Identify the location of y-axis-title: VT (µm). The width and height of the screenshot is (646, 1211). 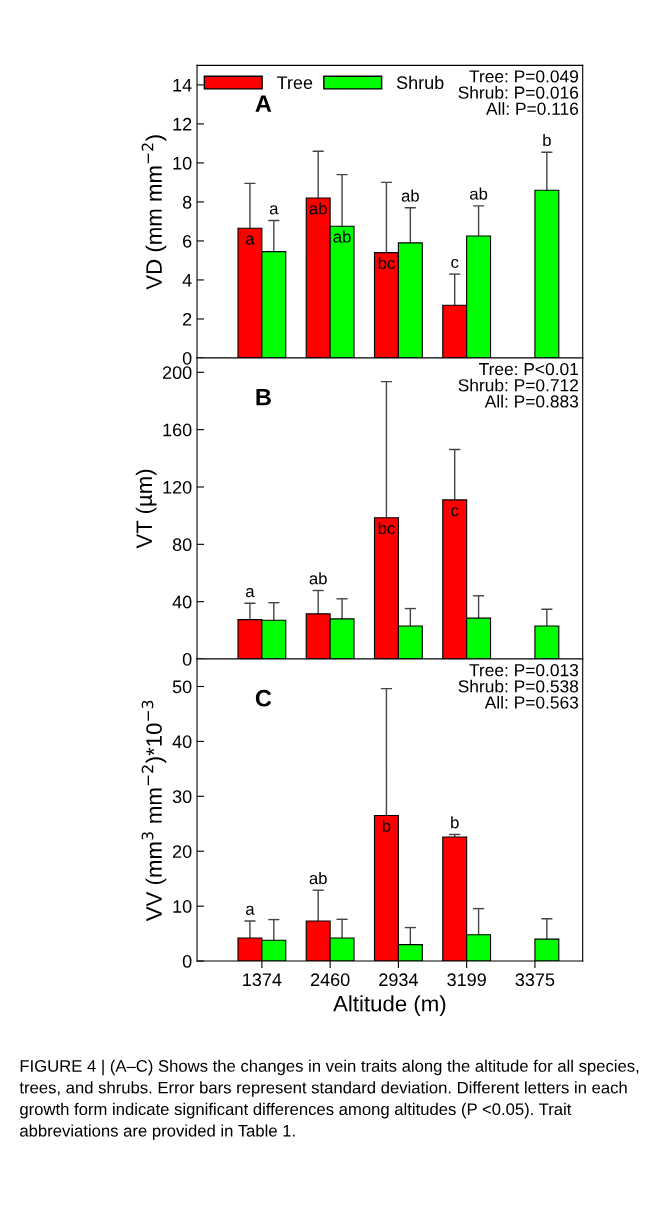
(146, 509).